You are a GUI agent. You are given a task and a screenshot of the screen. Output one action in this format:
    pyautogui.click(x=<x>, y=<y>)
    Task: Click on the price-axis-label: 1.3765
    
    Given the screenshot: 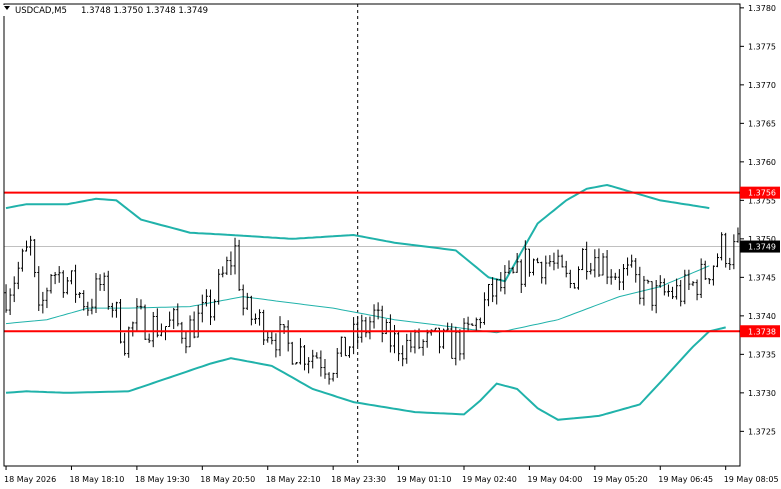 What is the action you would take?
    pyautogui.click(x=762, y=123)
    